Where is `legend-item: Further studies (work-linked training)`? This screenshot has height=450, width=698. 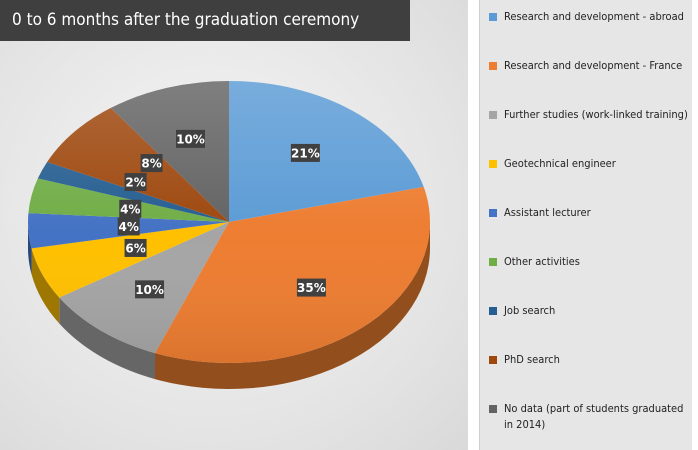
legend-item: Further studies (work-linked training) is located at coordinates (588, 115).